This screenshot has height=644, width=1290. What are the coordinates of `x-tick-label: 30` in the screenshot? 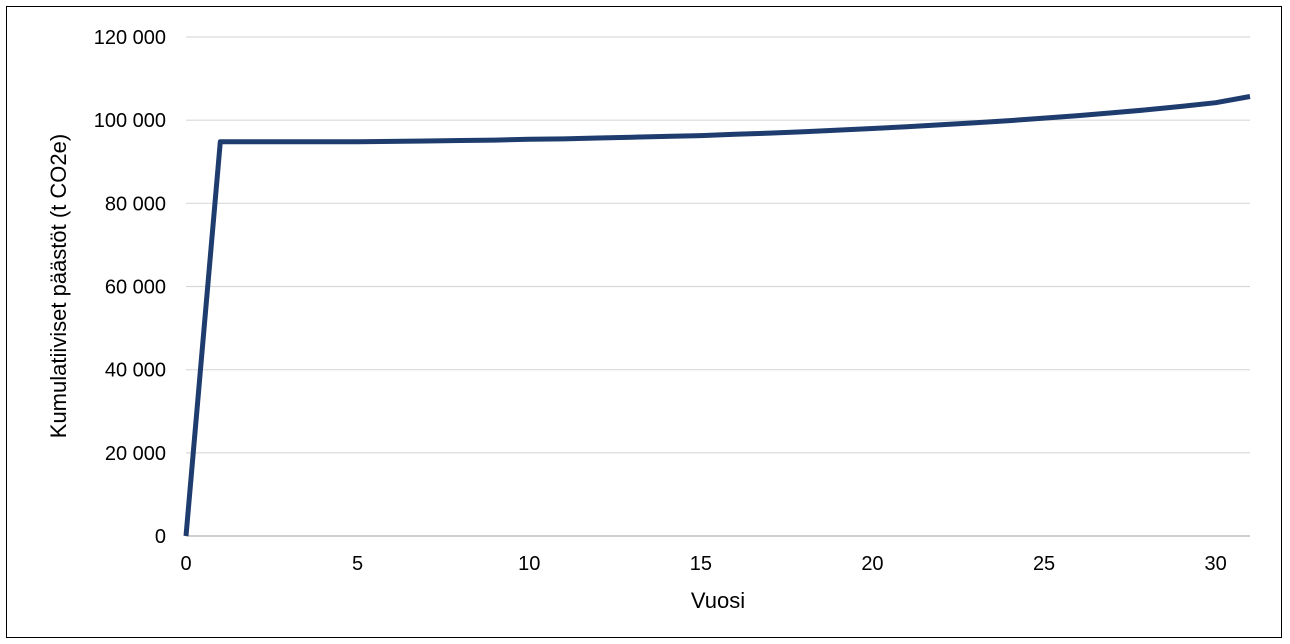 It's located at (1216, 564).